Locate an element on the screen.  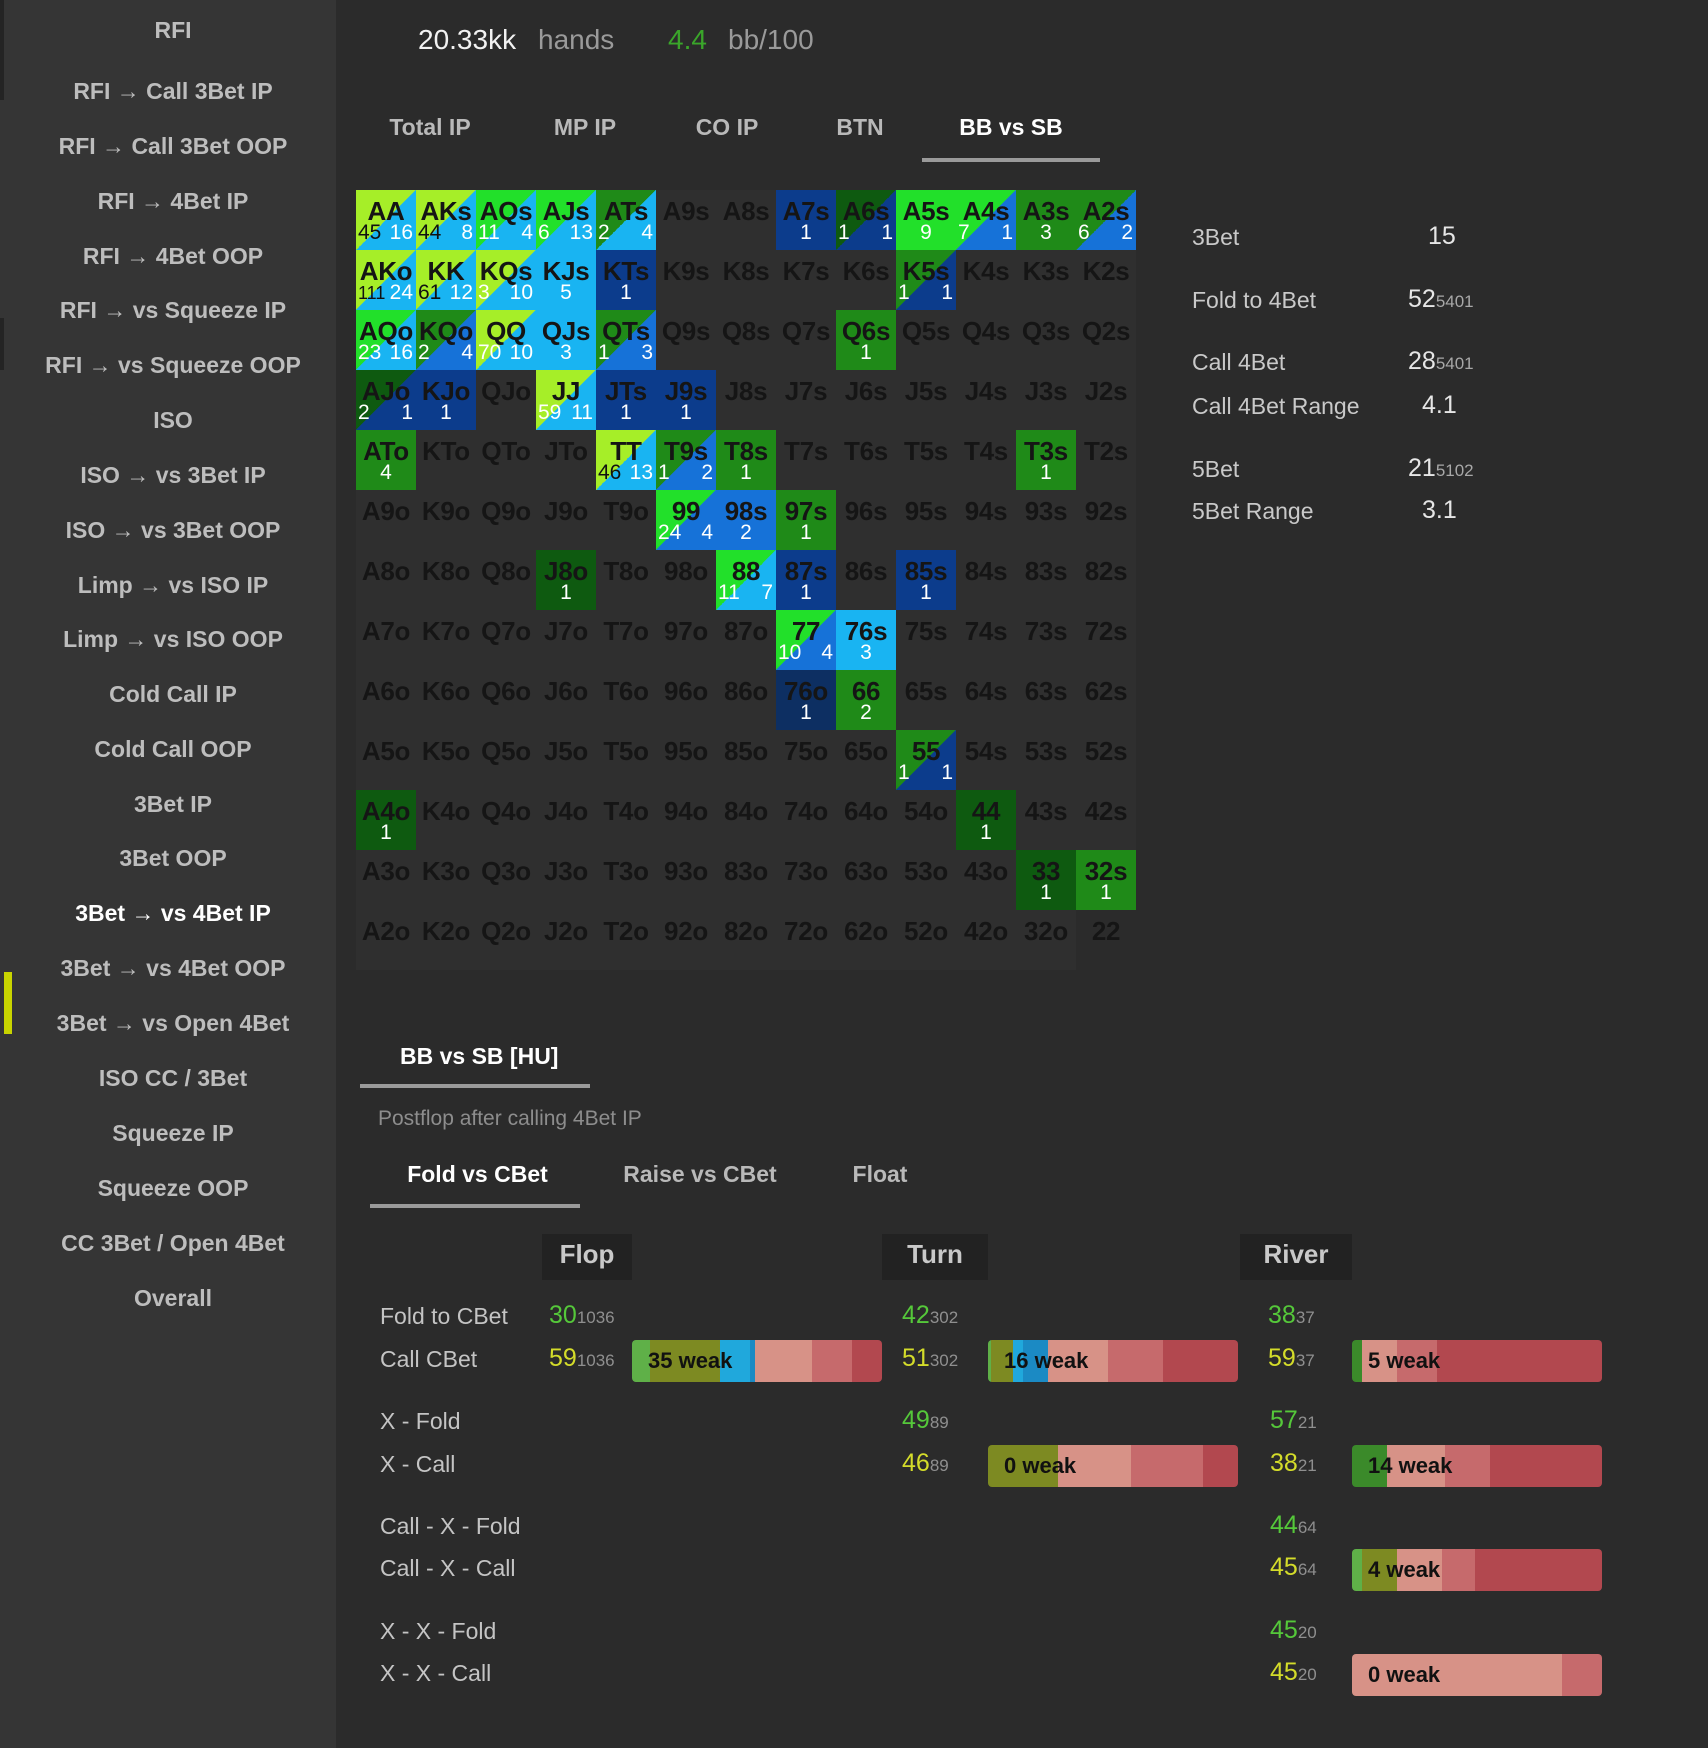
hand-cell: QTo is located at coordinates (506, 460).